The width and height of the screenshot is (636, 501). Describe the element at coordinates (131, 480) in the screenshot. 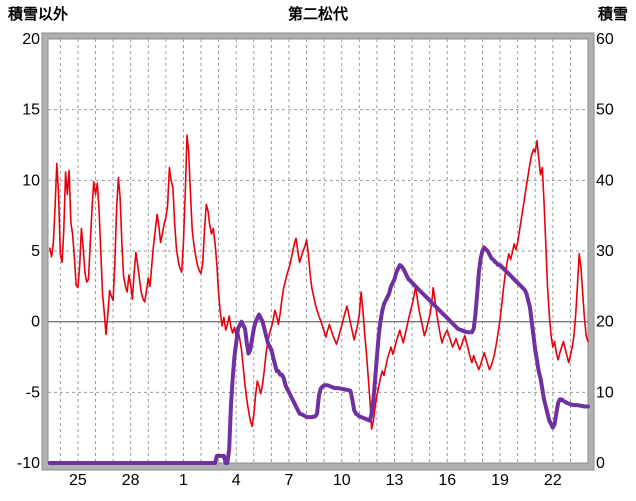

I see `x-axis-tick: 28` at that location.